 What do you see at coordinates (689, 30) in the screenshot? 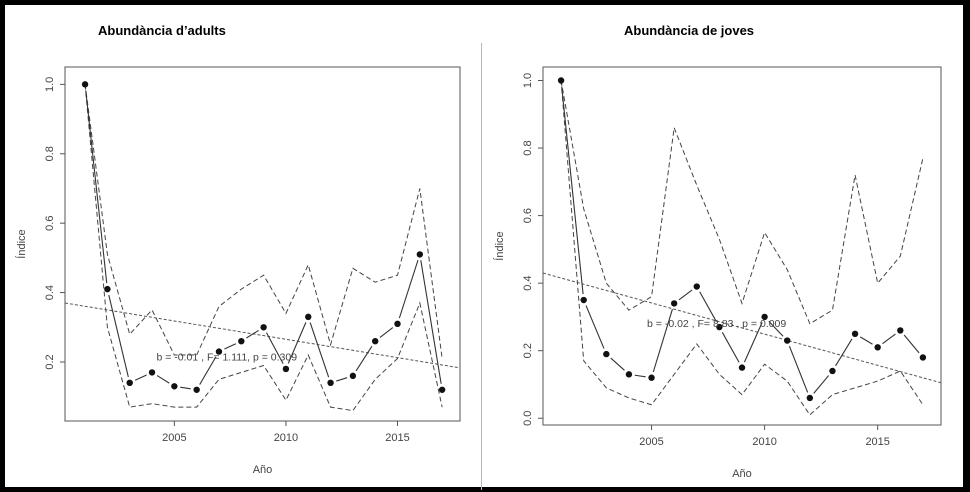
I see `chart-title-youth: Abundància de joves` at bounding box center [689, 30].